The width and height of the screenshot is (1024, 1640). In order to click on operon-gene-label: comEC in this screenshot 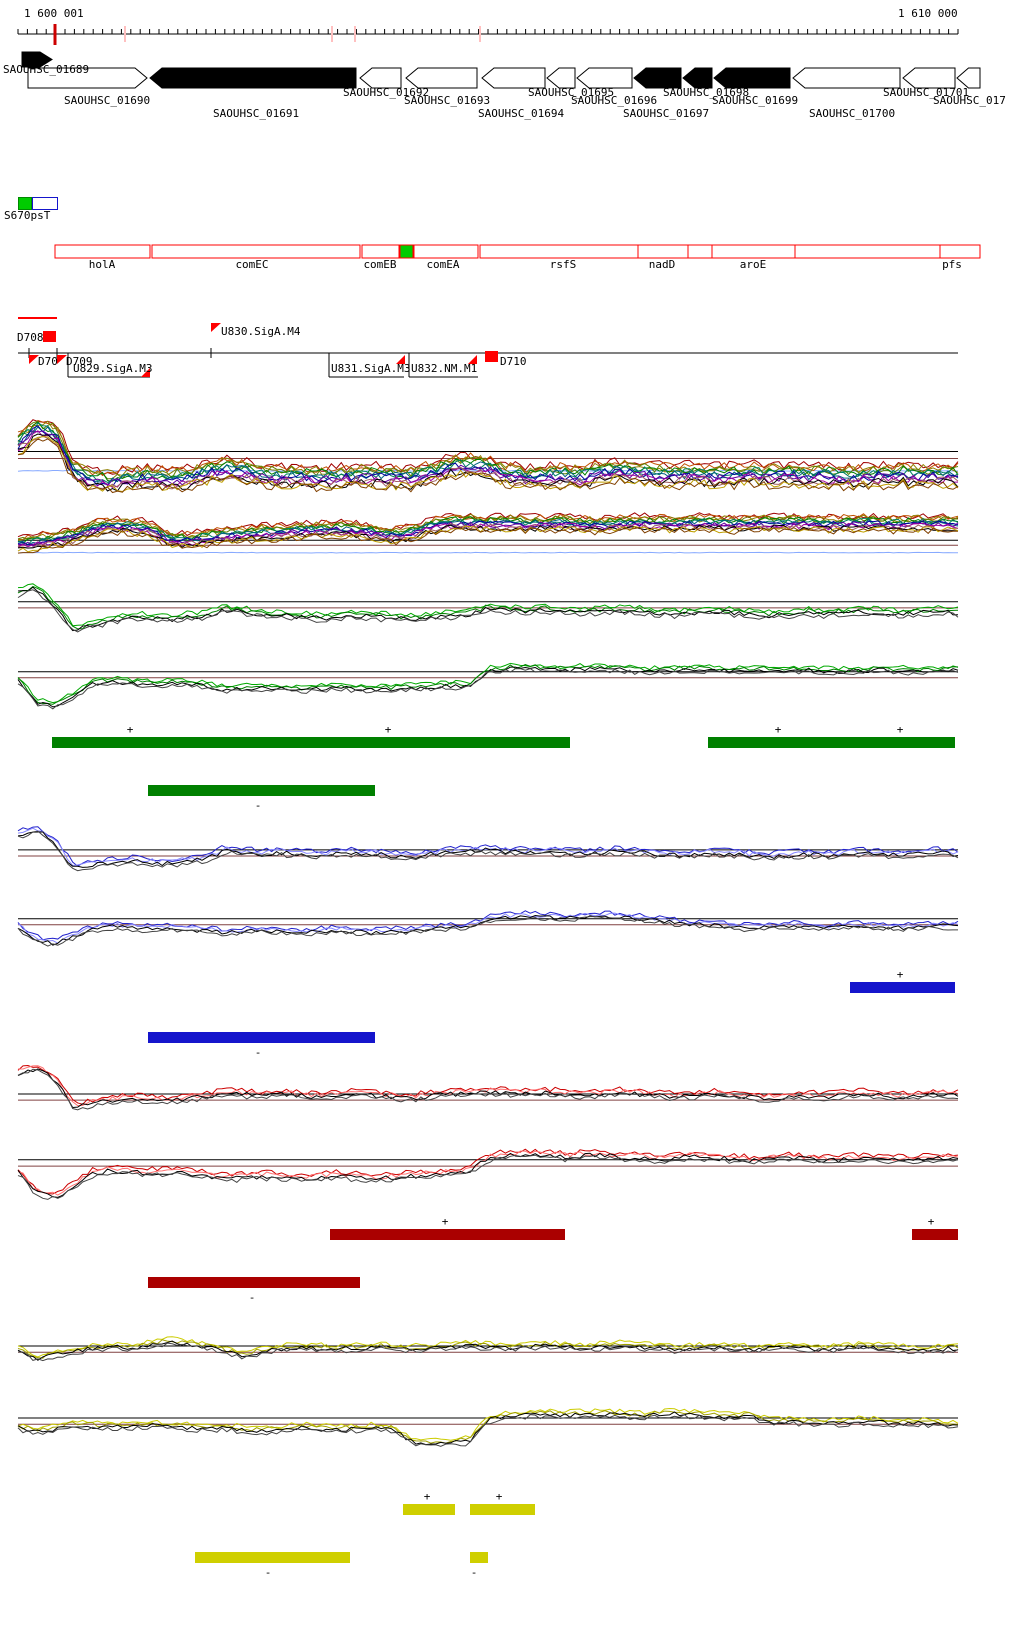, I will do `click(252, 264)`.